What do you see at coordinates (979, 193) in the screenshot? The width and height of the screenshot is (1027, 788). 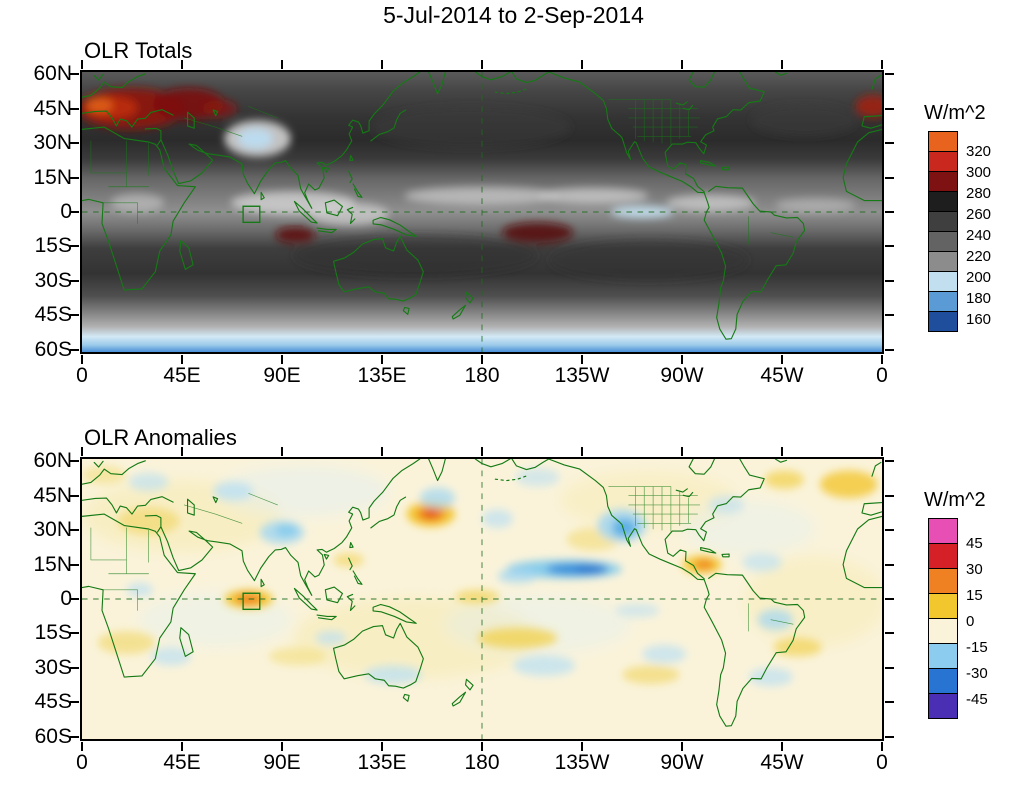 I see `colorbar-tick-label: 280` at bounding box center [979, 193].